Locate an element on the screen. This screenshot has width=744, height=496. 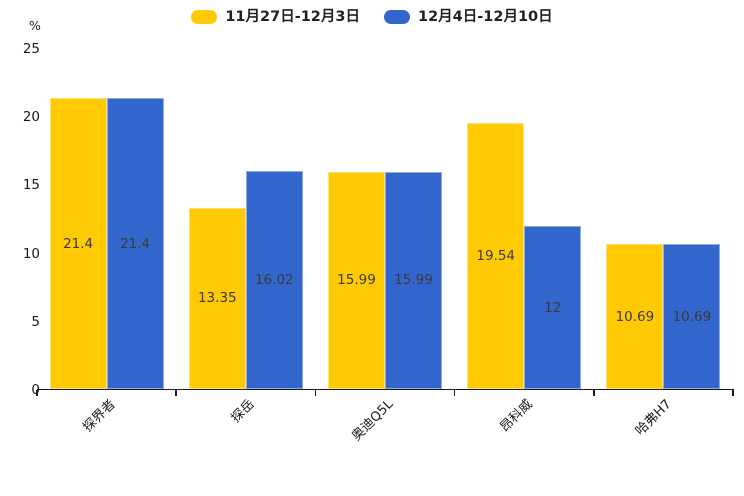
legend-swatch-period2-icon is located at coordinates (397, 17).